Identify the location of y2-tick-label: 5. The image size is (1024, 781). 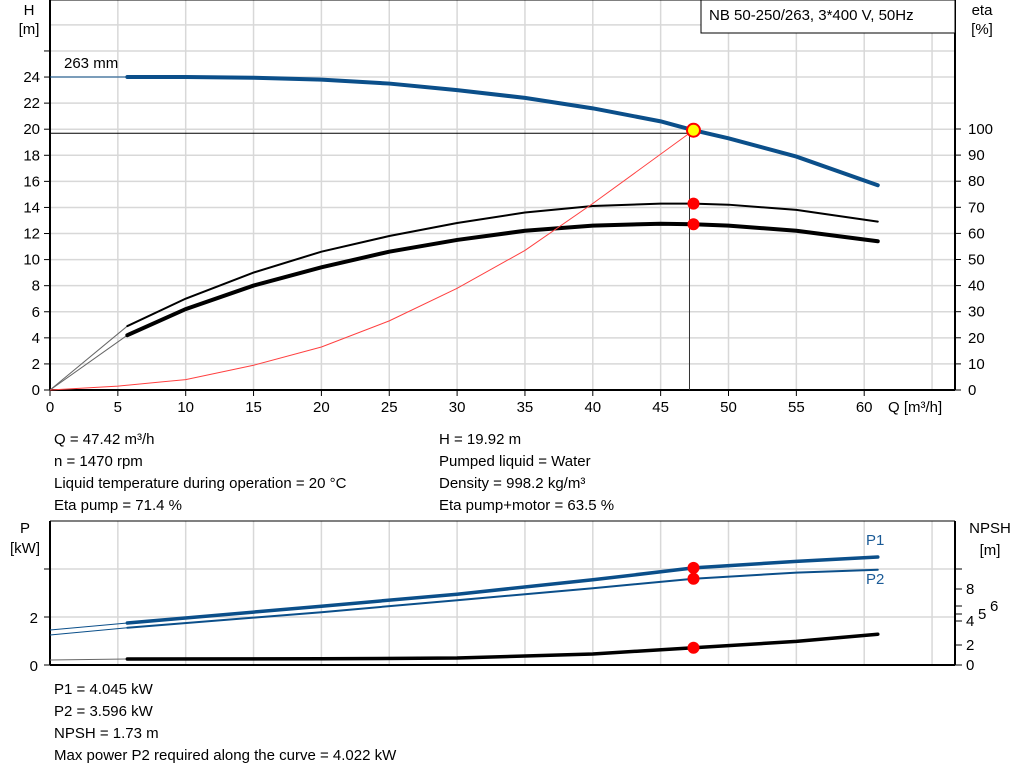
(982, 614).